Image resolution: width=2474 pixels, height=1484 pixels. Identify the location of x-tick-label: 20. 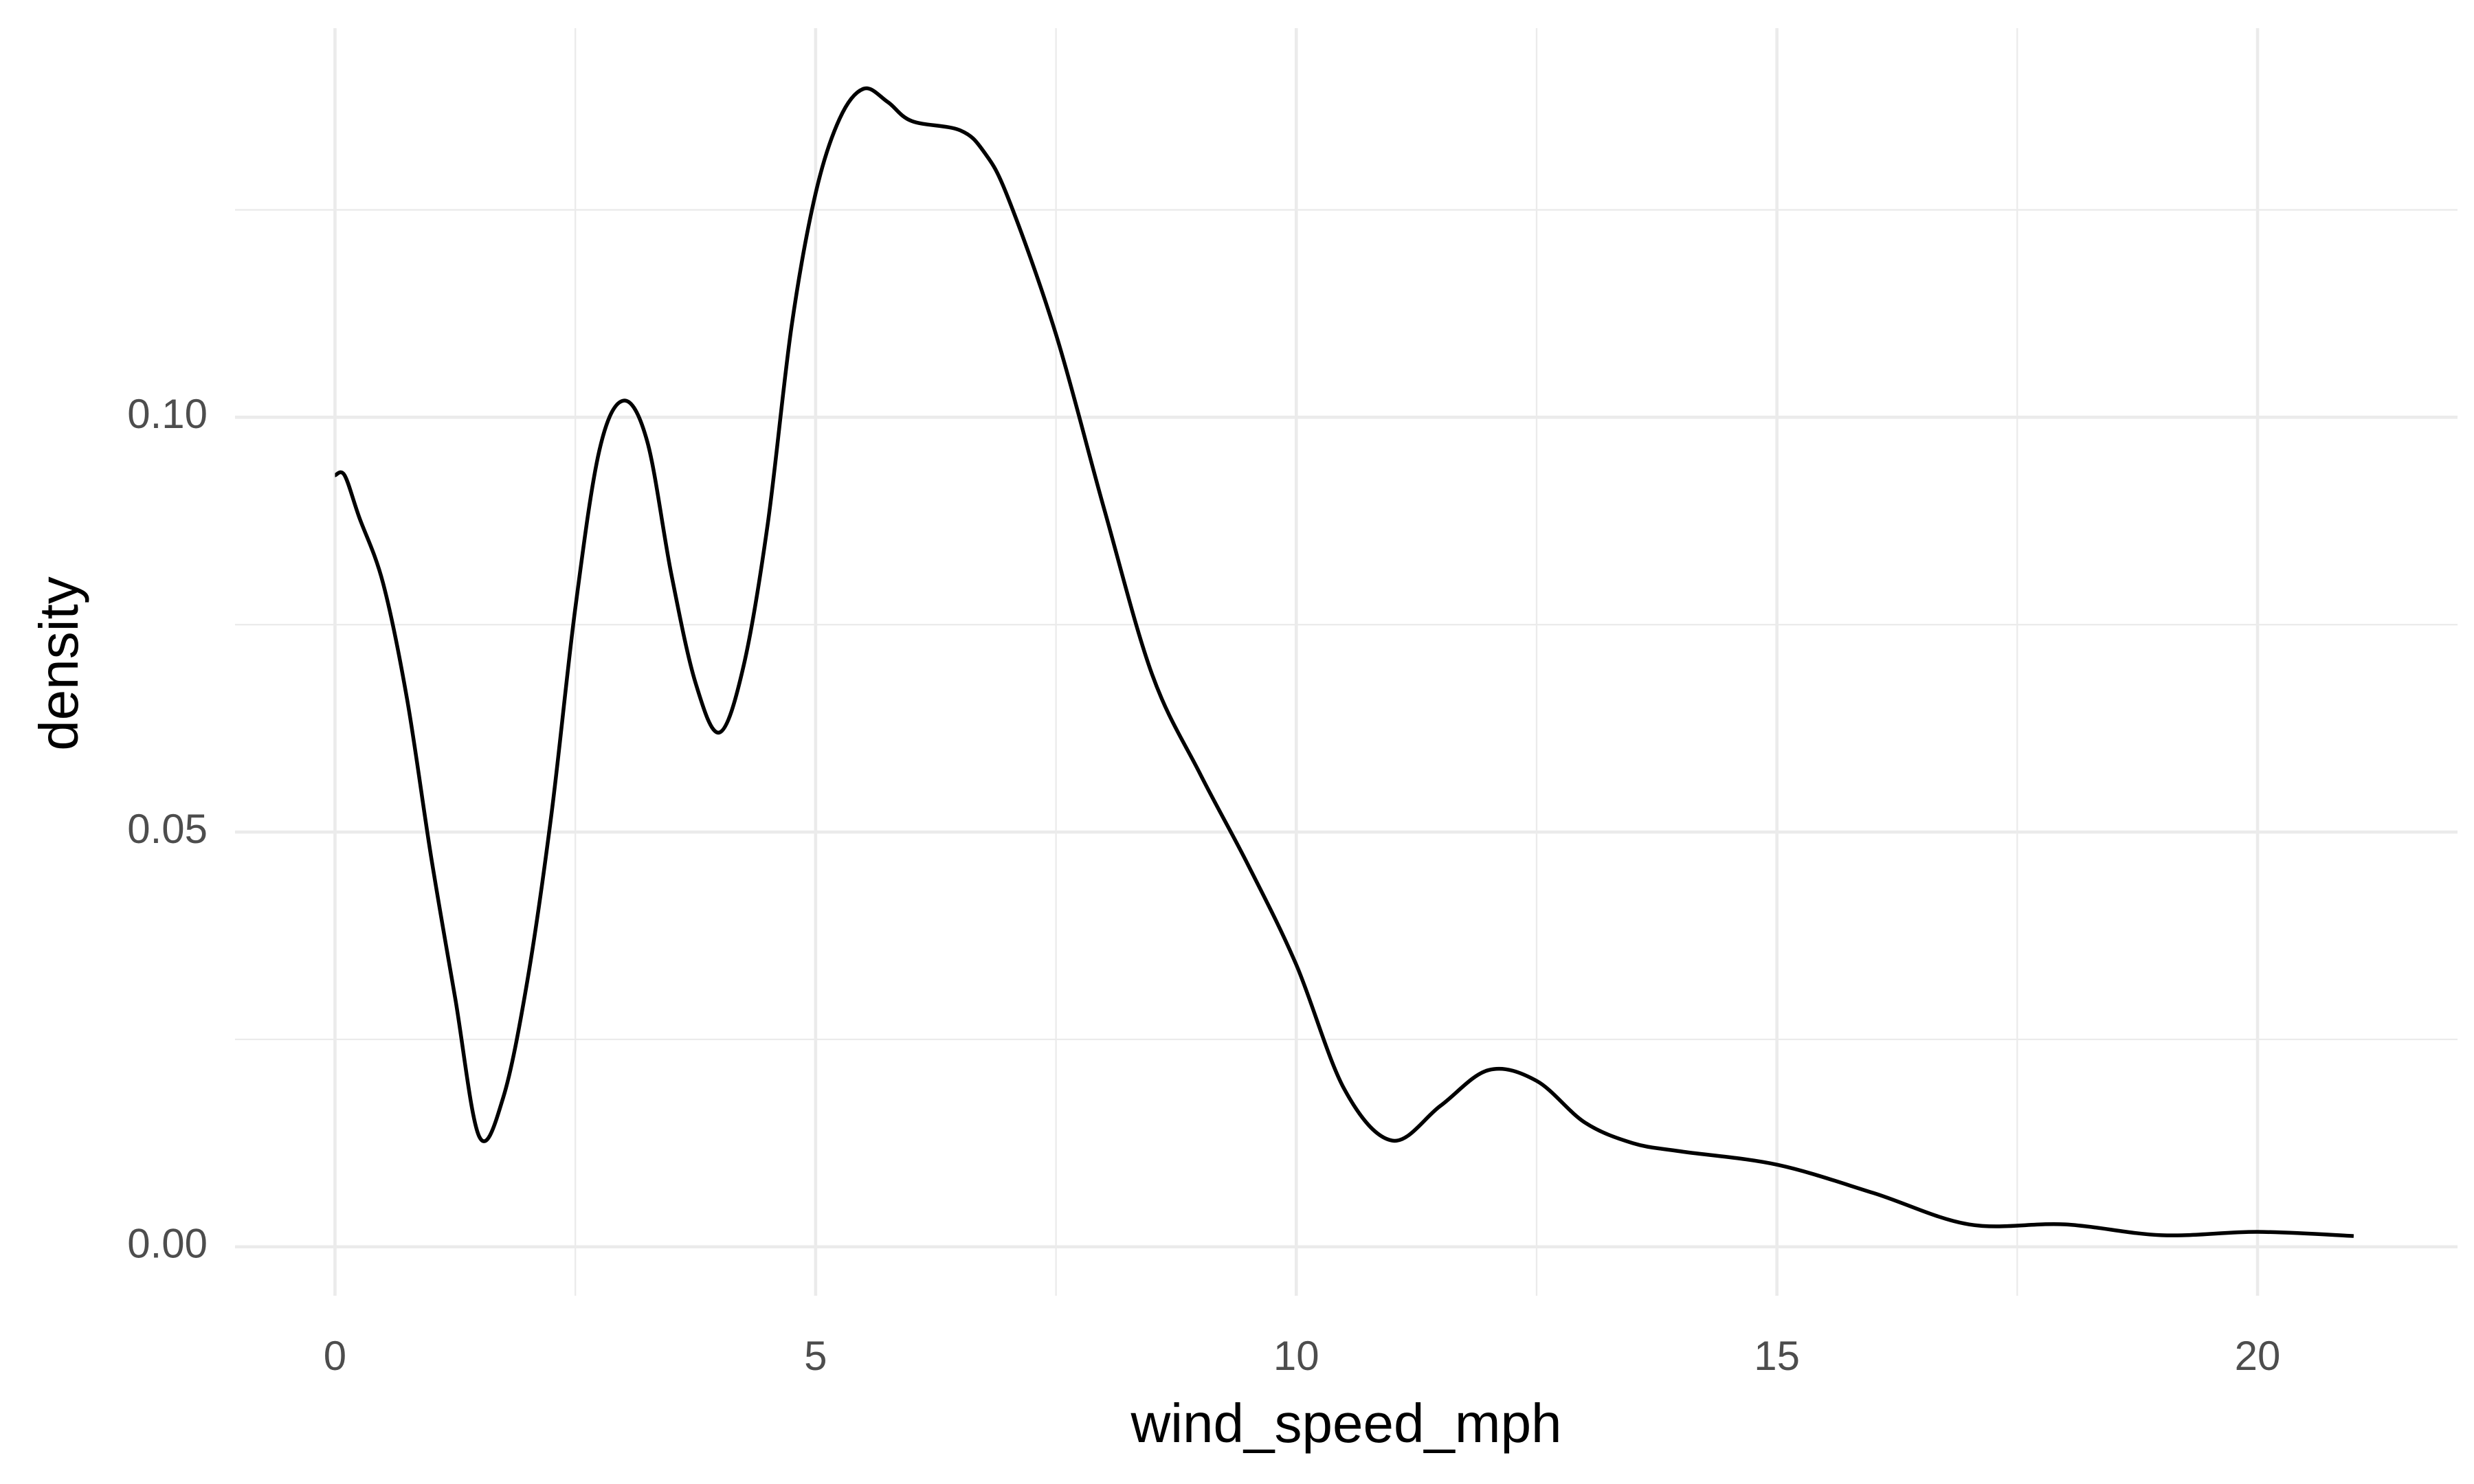
(2258, 1356).